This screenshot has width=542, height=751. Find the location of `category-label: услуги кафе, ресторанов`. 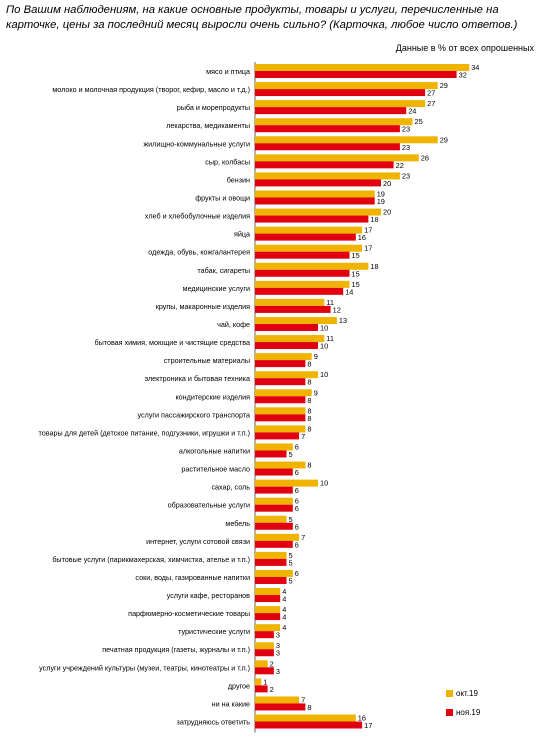

category-label: услуги кафе, ресторанов is located at coordinates (208, 595).